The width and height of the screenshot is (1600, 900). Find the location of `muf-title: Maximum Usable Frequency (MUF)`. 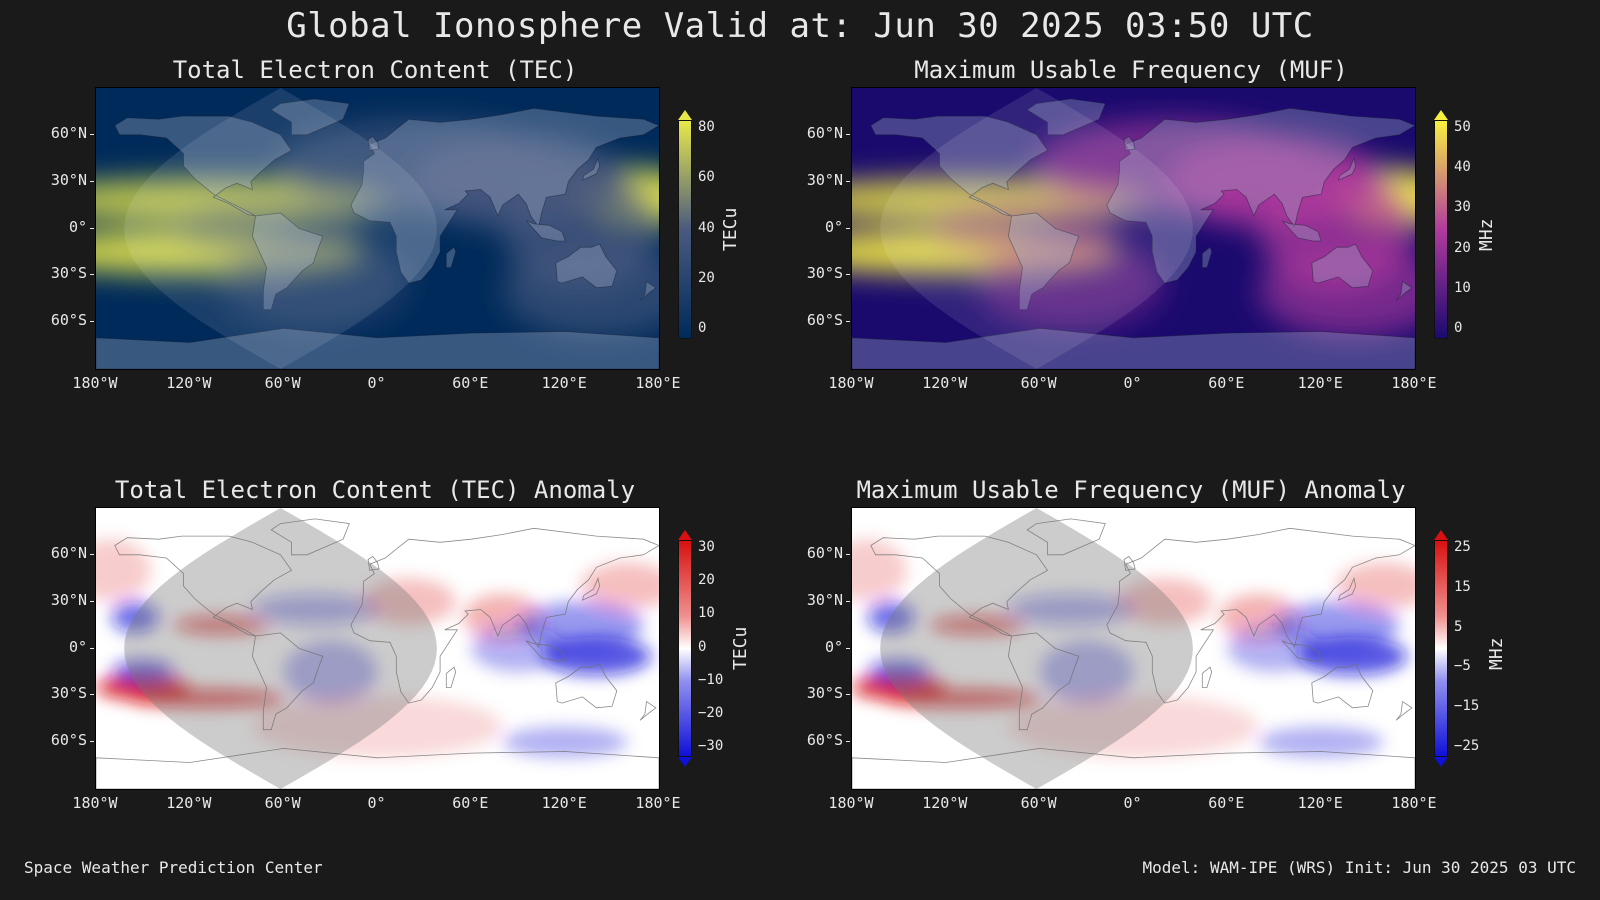

muf-title: Maximum Usable Frequency (MUF) is located at coordinates (1131, 70).